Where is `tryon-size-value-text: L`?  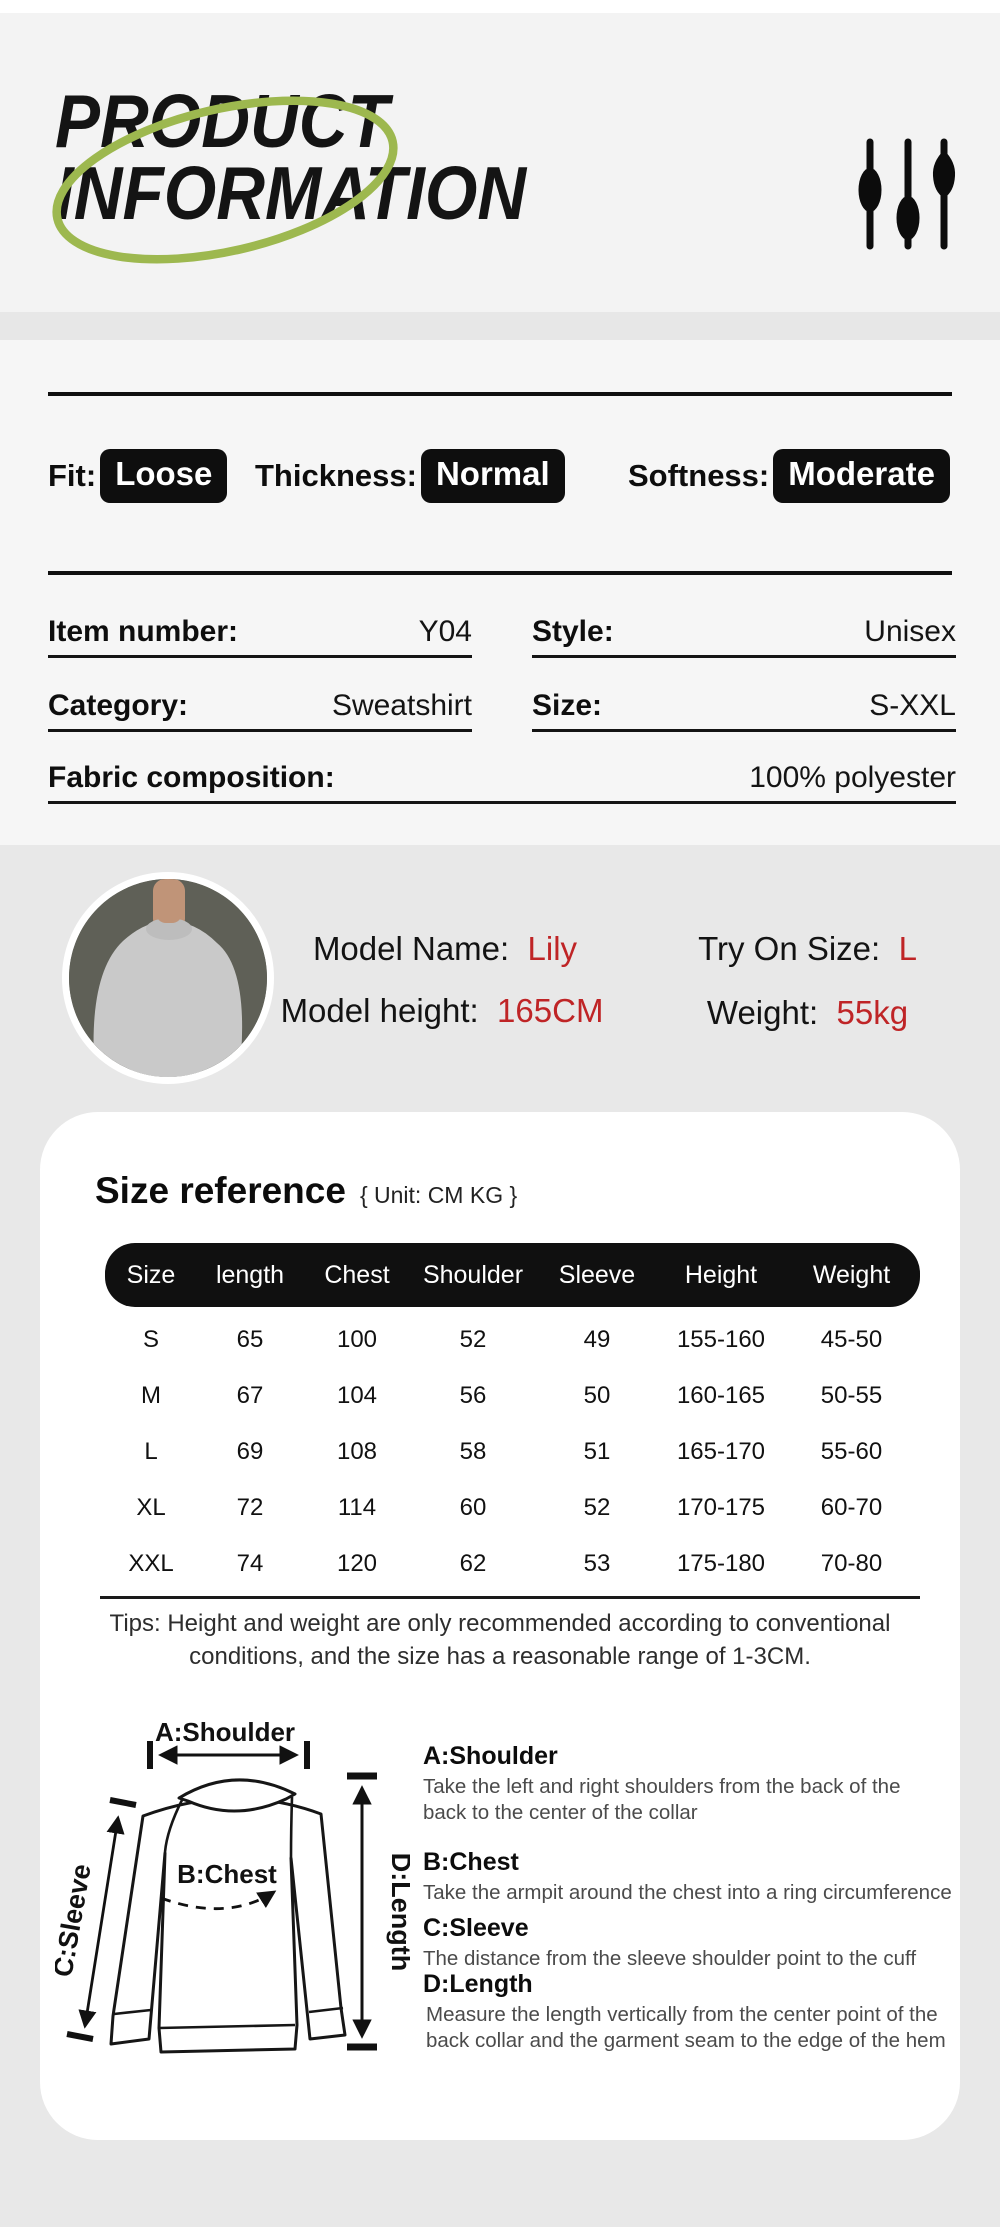
tryon-size-value-text: L is located at coordinates (907, 948).